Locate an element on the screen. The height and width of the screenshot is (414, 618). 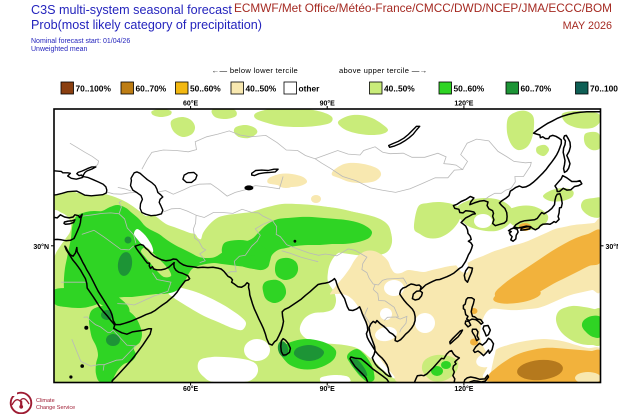
svg-text: other is located at coordinates (310, 89).